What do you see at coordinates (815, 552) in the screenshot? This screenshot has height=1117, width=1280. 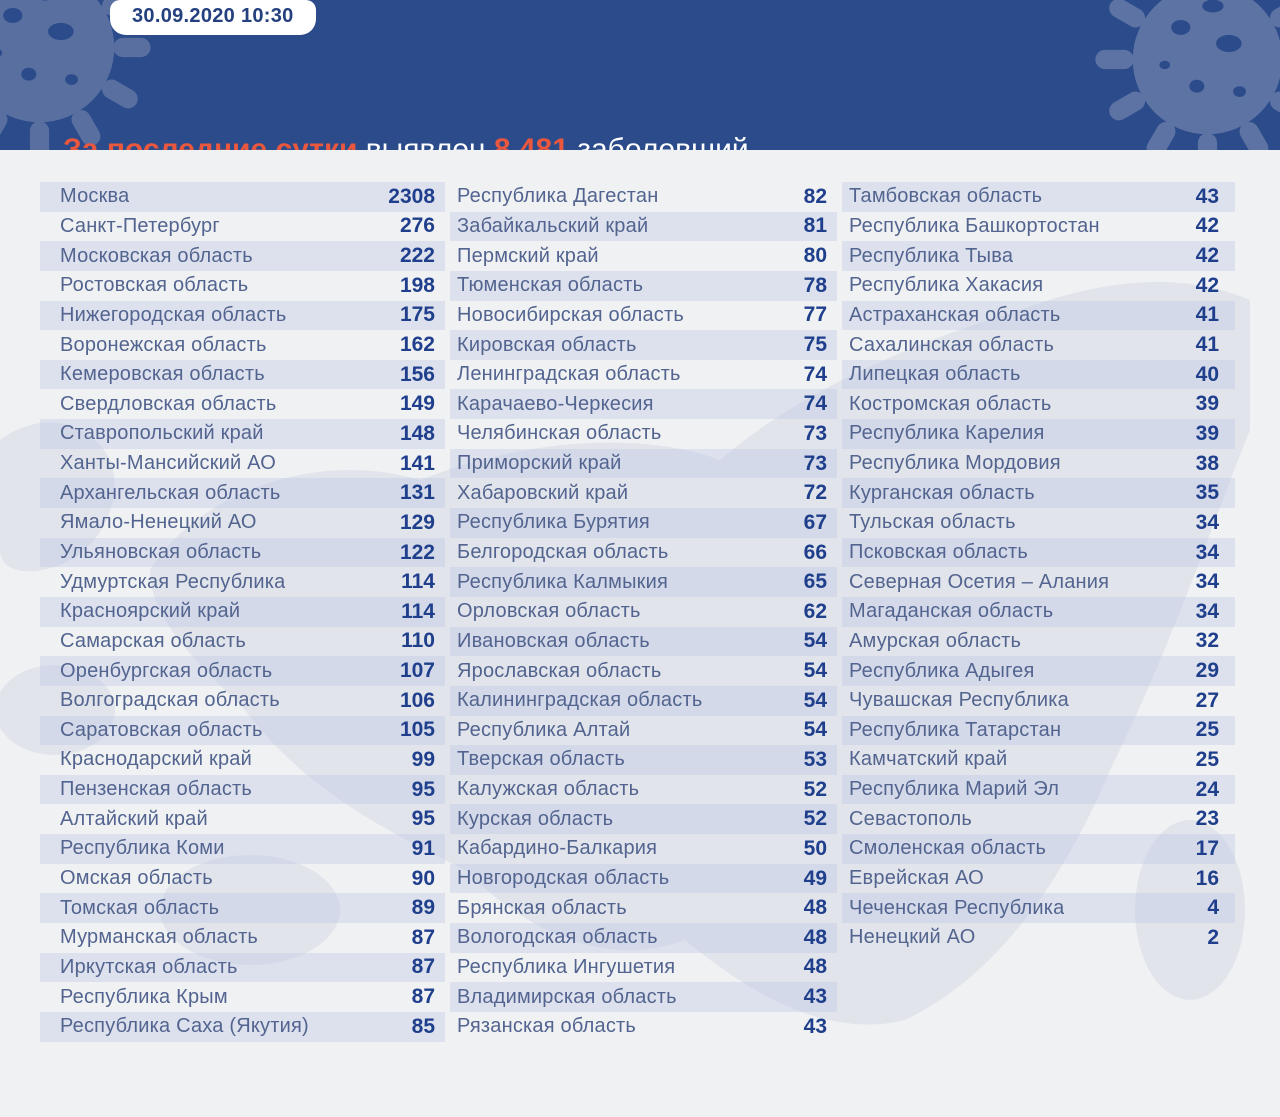 I see `region-value: 66` at bounding box center [815, 552].